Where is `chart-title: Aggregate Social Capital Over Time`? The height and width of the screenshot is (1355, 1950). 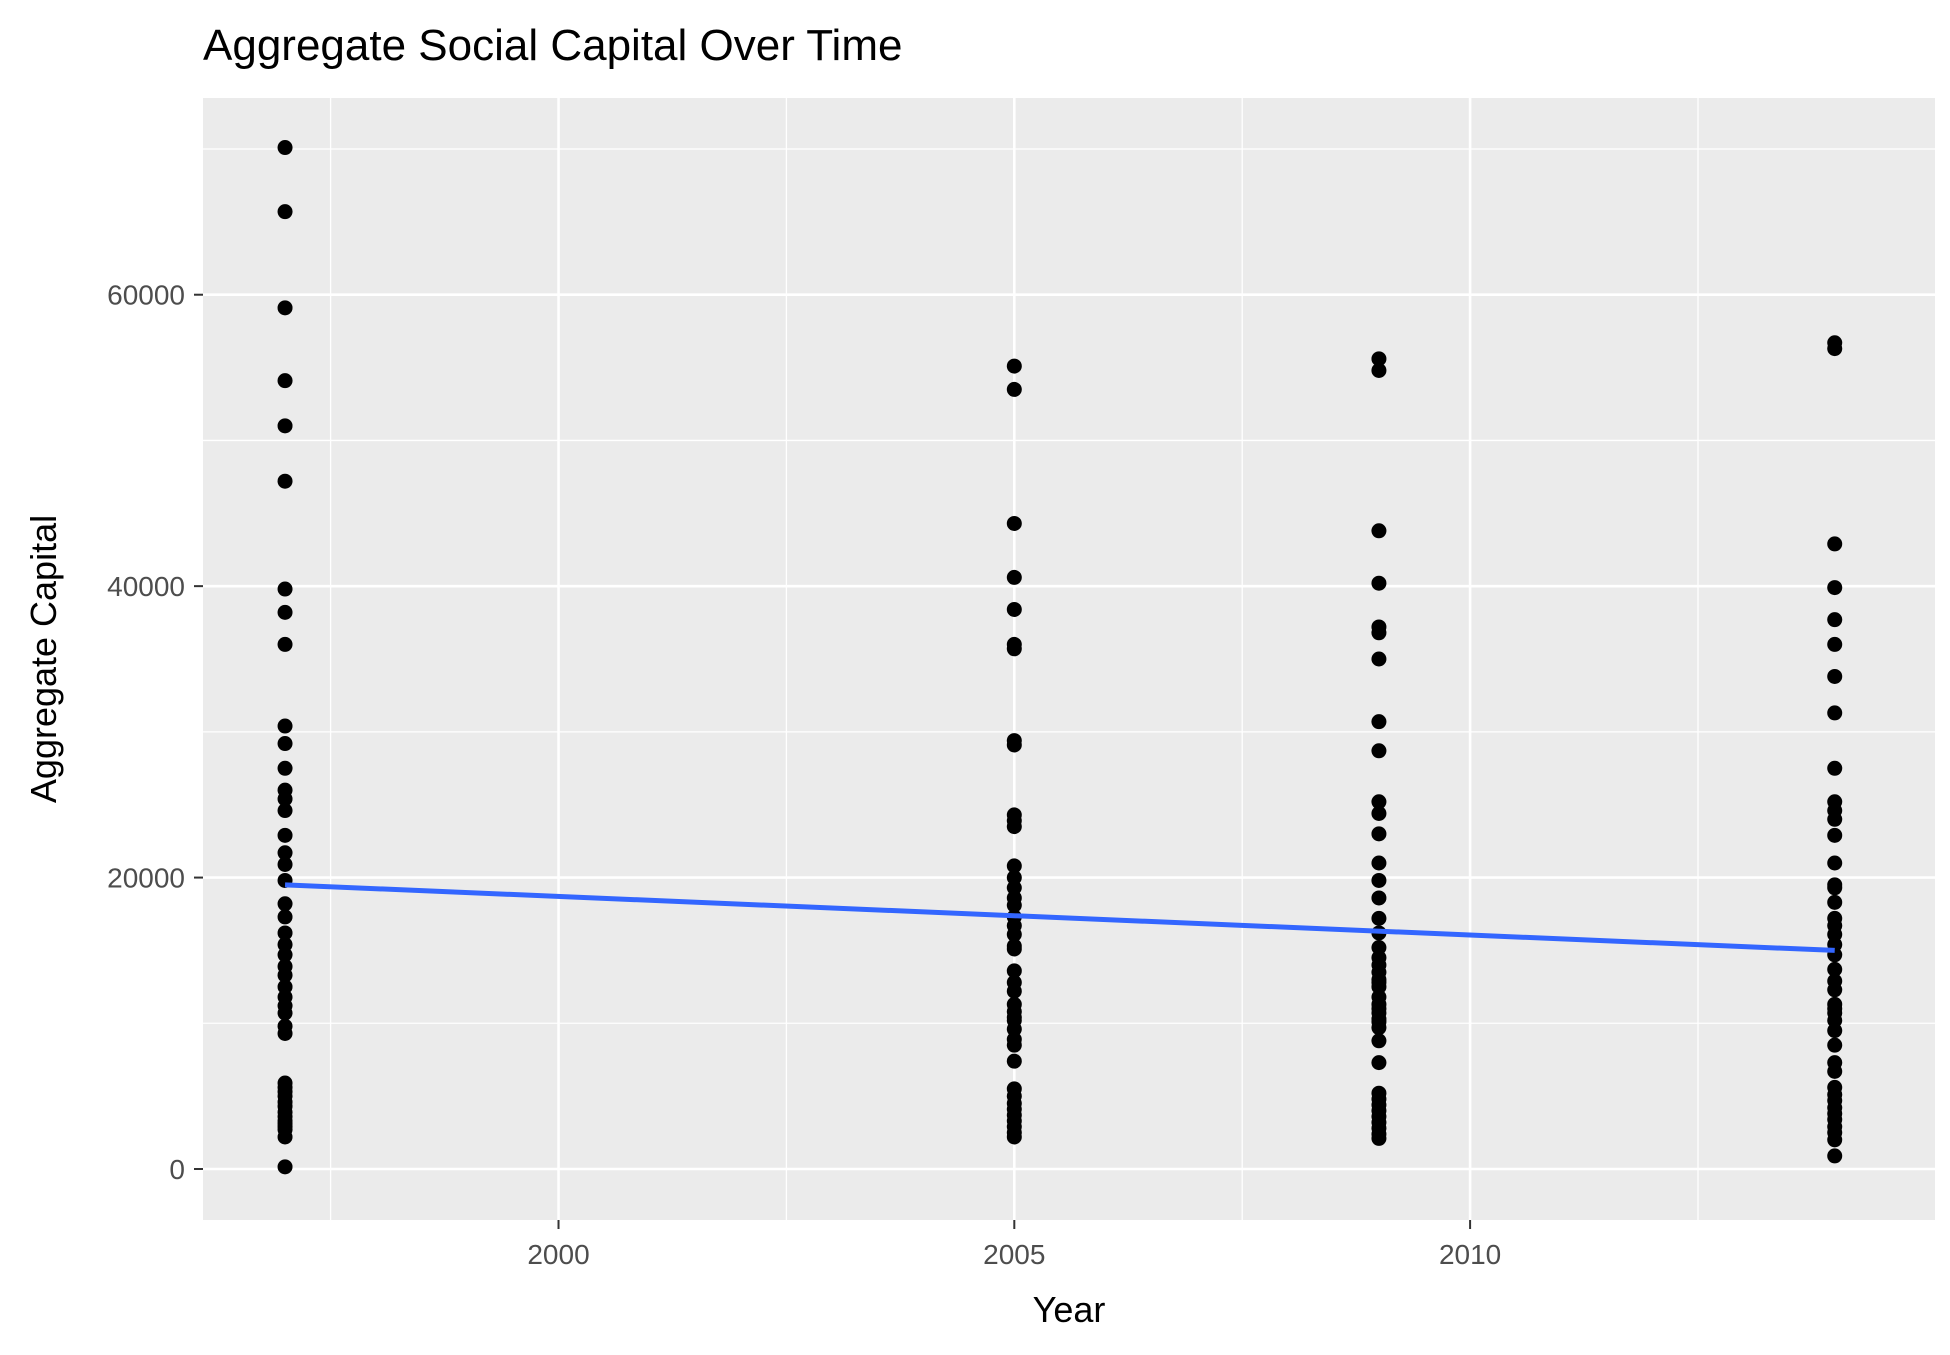
chart-title: Aggregate Social Capital Over Time is located at coordinates (552, 45).